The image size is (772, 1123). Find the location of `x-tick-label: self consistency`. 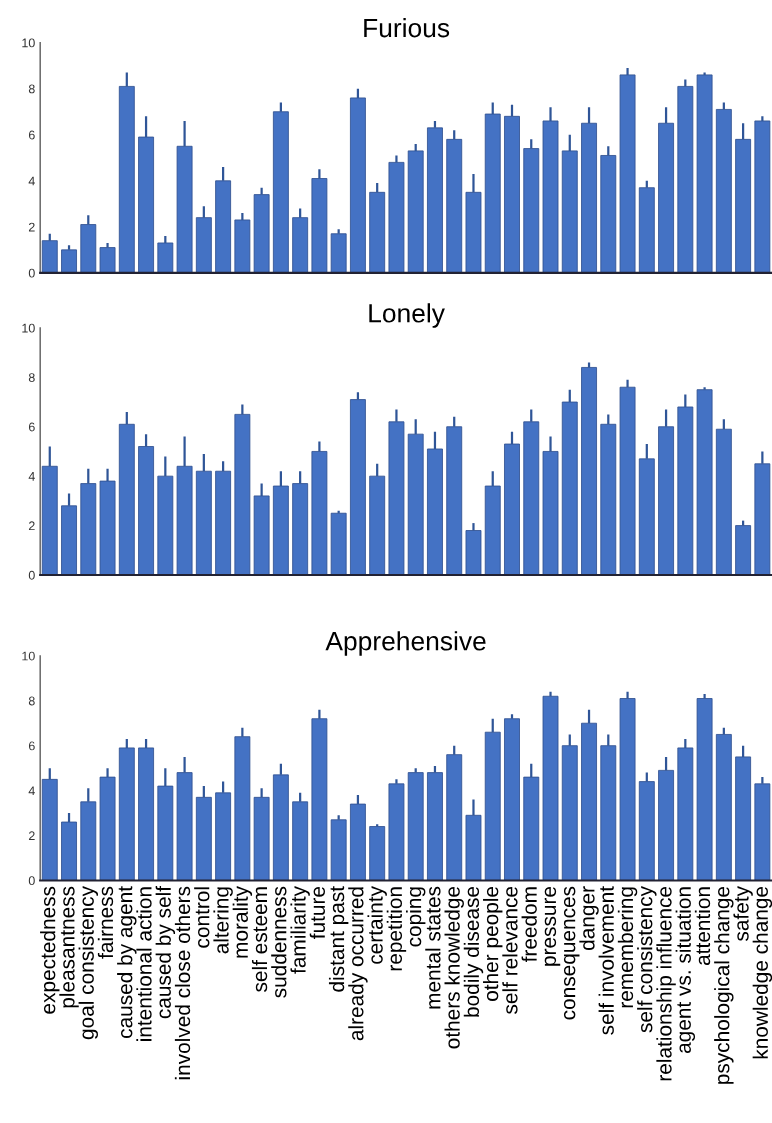

x-tick-label: self consistency is located at coordinates (647, 959).